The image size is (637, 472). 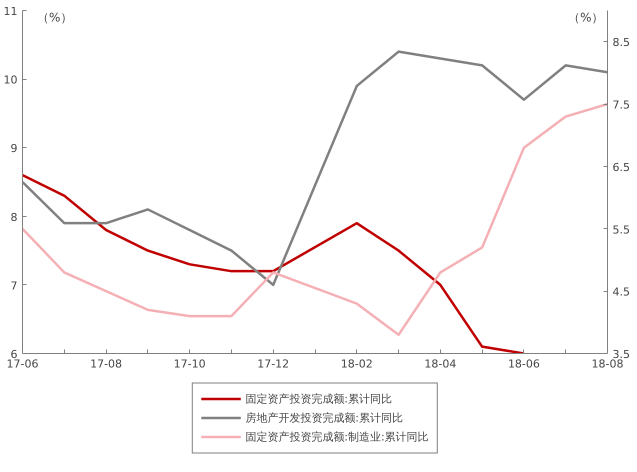 What do you see at coordinates (621, 229) in the screenshot?
I see `y2-tick-label: 5.5` at bounding box center [621, 229].